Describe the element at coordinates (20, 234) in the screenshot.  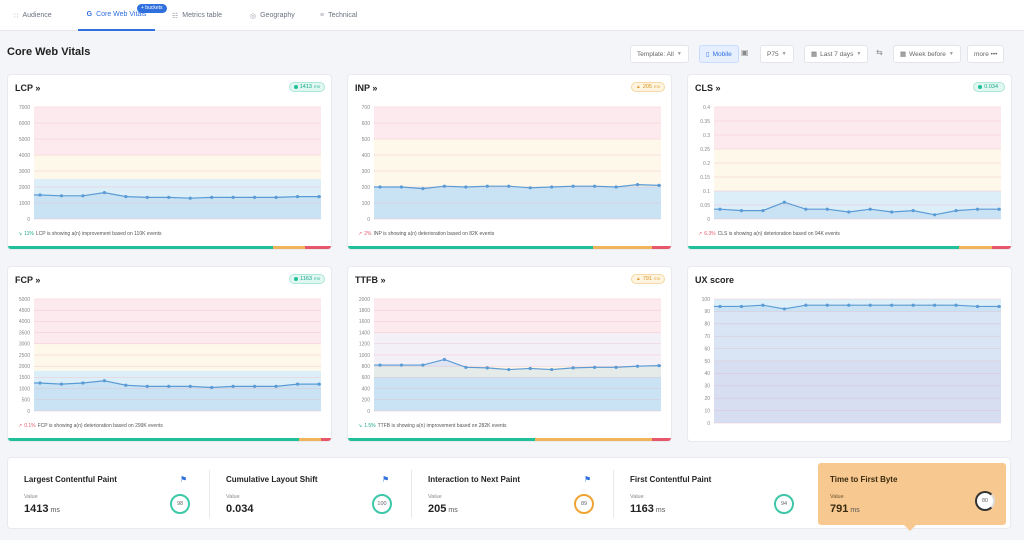
I see `trend-arrow-icon: ↘` at that location.